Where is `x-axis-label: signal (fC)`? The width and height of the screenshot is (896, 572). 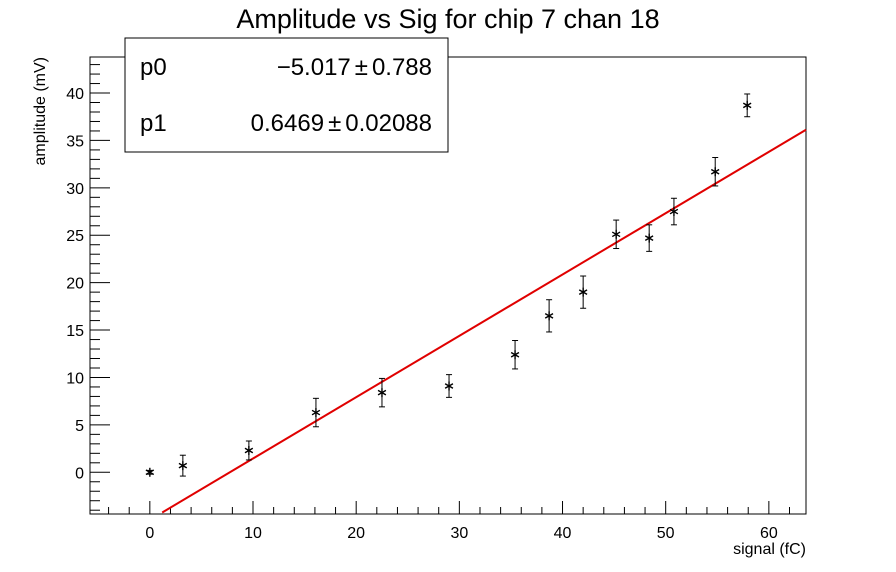 x-axis-label: signal (fC) is located at coordinates (769, 549).